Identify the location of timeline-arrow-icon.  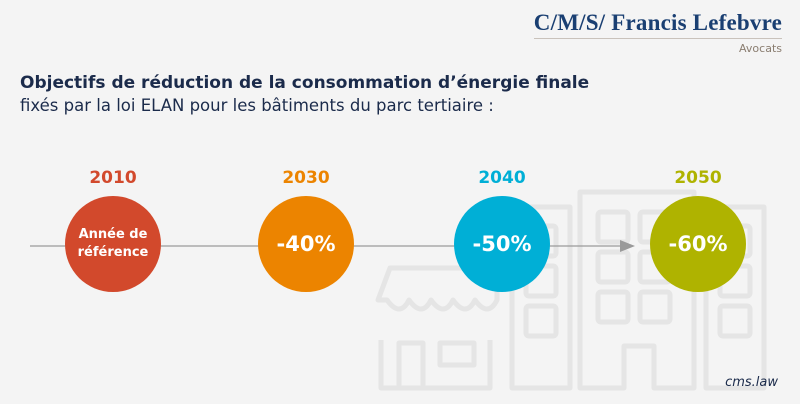
(627, 246).